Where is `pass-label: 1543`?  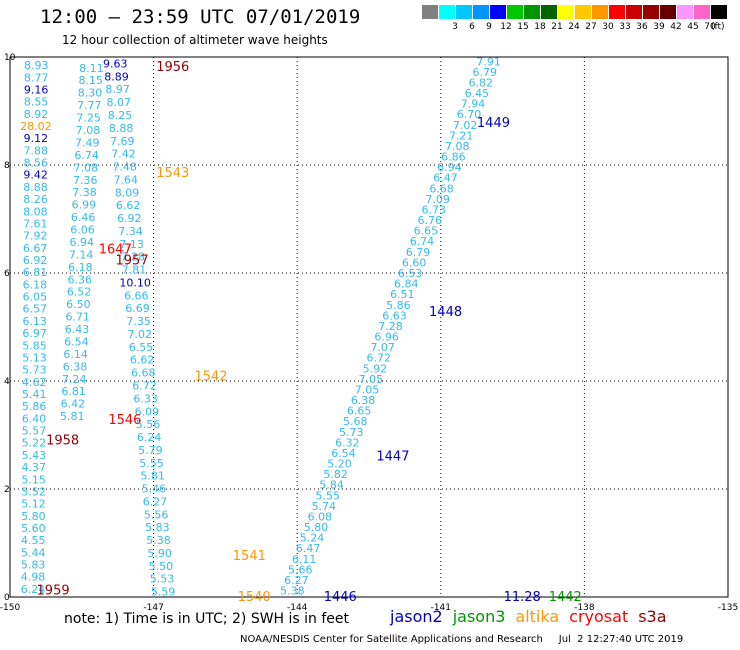
pass-label: 1543 is located at coordinates (172, 173).